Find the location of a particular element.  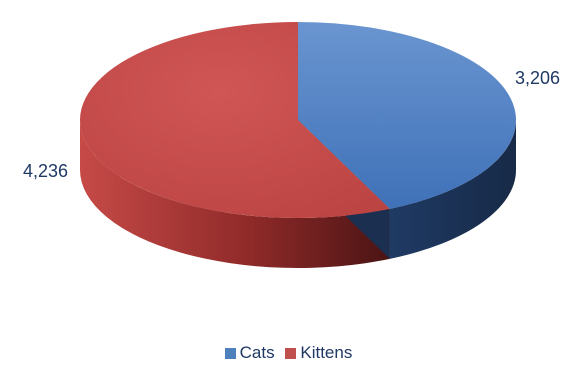

pie-side-cats is located at coordinates (452, 189).